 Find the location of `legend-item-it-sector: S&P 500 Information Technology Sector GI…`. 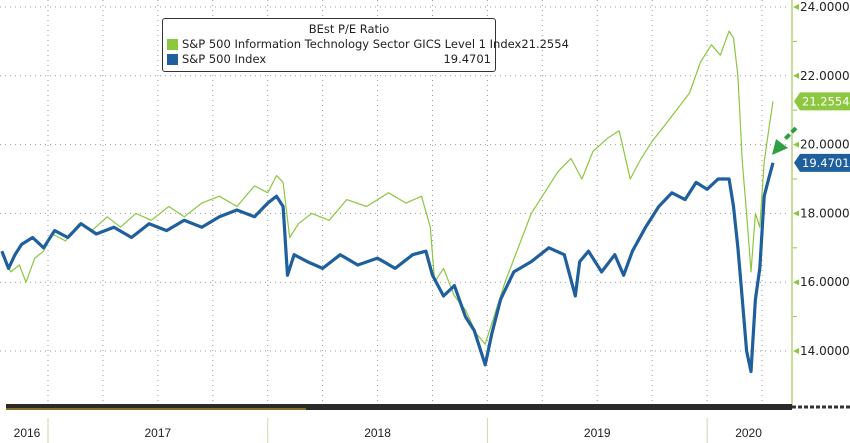

legend-item-it-sector: S&P 500 Information Technology Sector GI… is located at coordinates (368, 44).